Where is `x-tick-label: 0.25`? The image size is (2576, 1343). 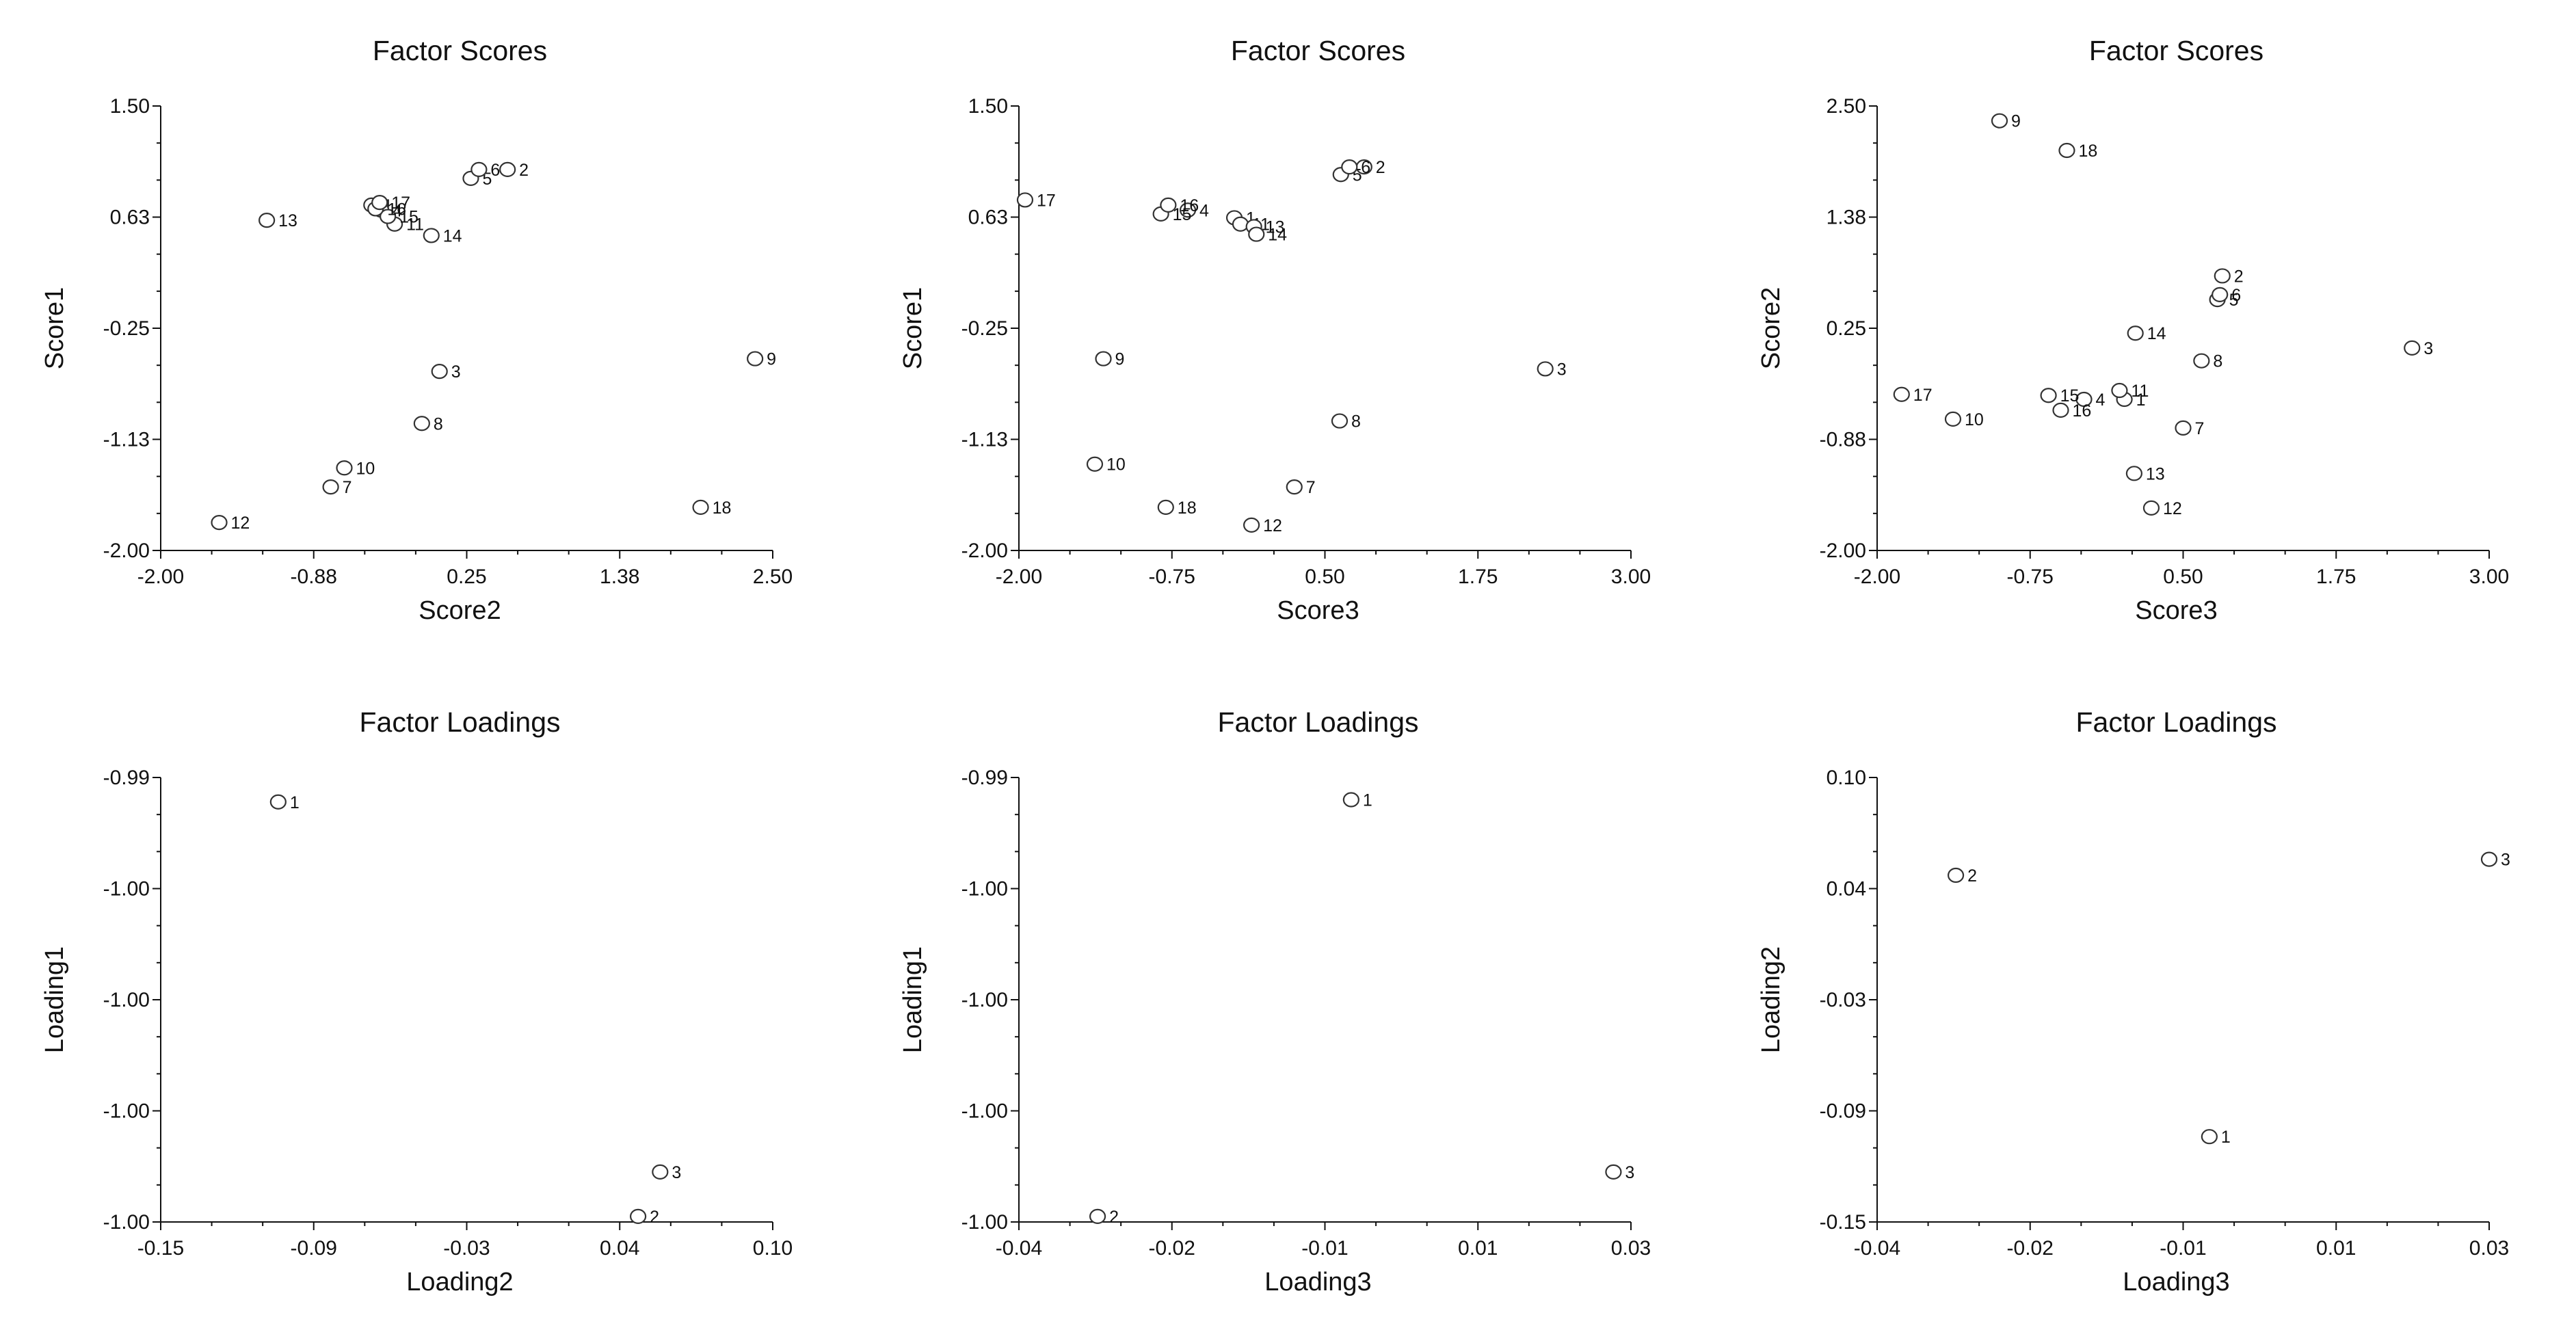
x-tick-label: 0.25 is located at coordinates (466, 577).